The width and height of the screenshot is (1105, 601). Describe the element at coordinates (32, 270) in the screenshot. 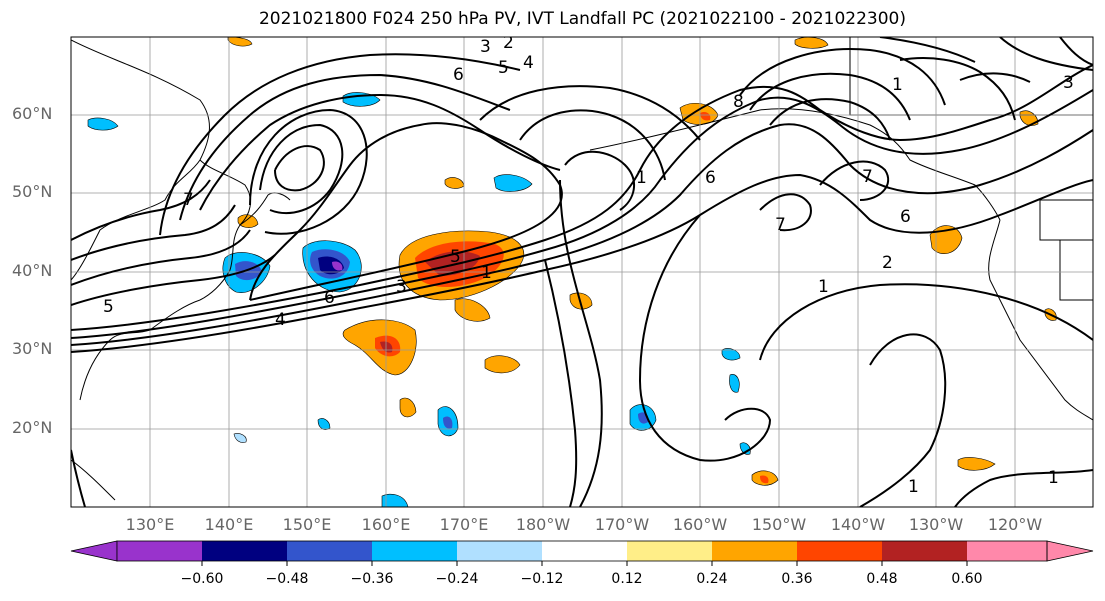

I see `lat-label: 40°N` at that location.